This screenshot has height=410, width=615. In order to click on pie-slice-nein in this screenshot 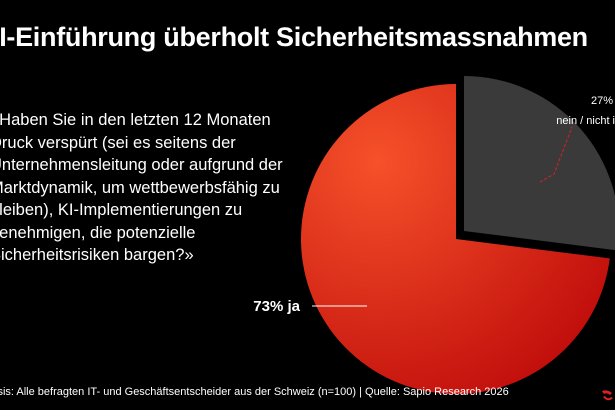, I will do `click(539, 163)`.